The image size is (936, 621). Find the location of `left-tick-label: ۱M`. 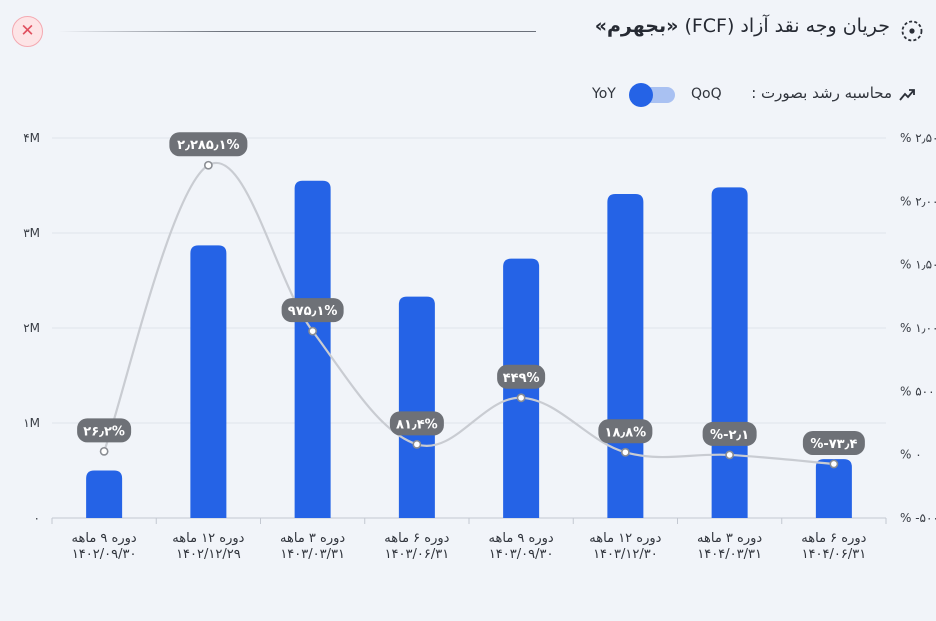

left-tick-label: ۱M is located at coordinates (31, 423).